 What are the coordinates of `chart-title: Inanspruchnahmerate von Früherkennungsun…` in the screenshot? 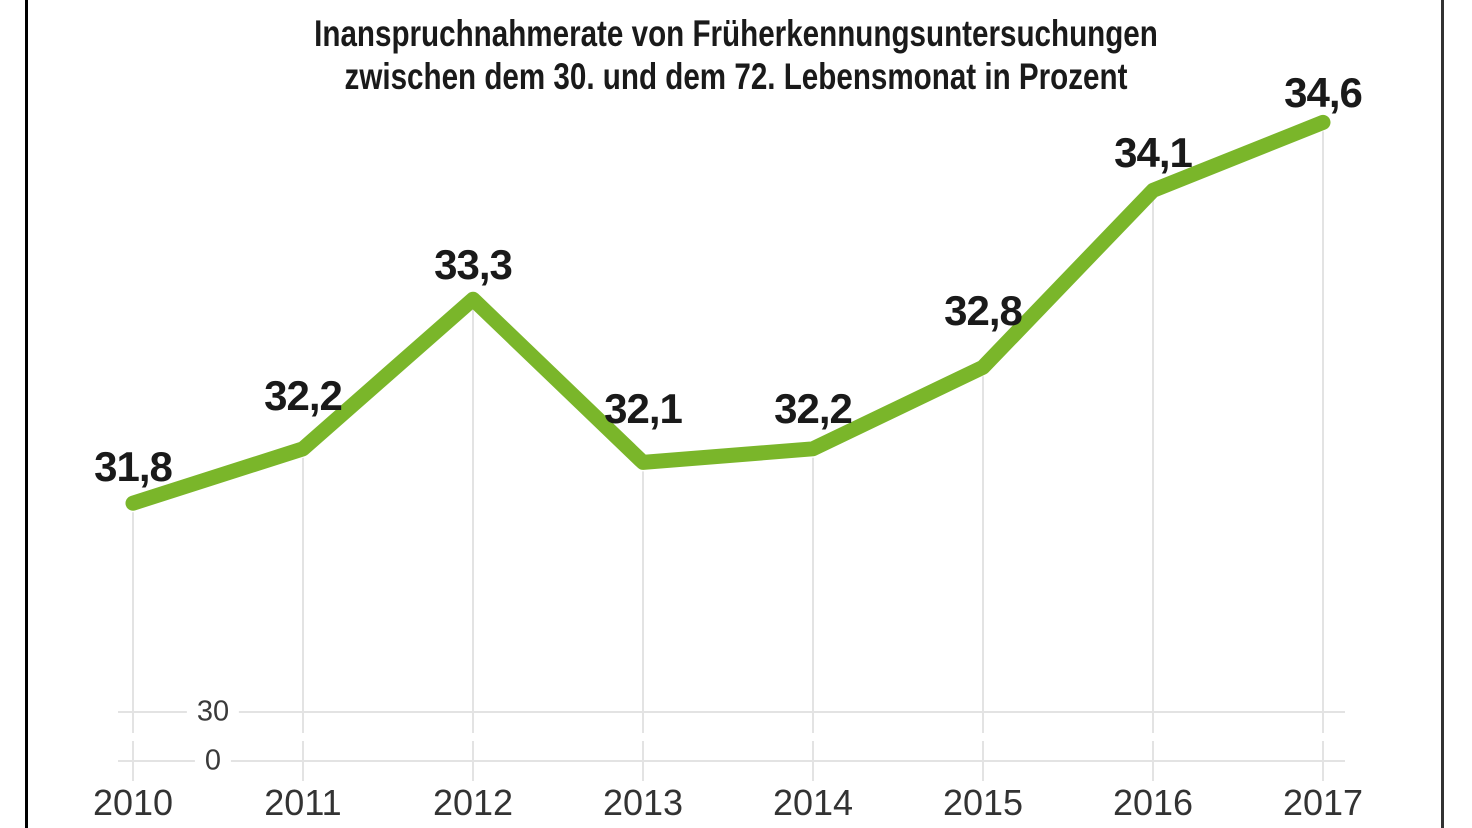 It's located at (736, 55).